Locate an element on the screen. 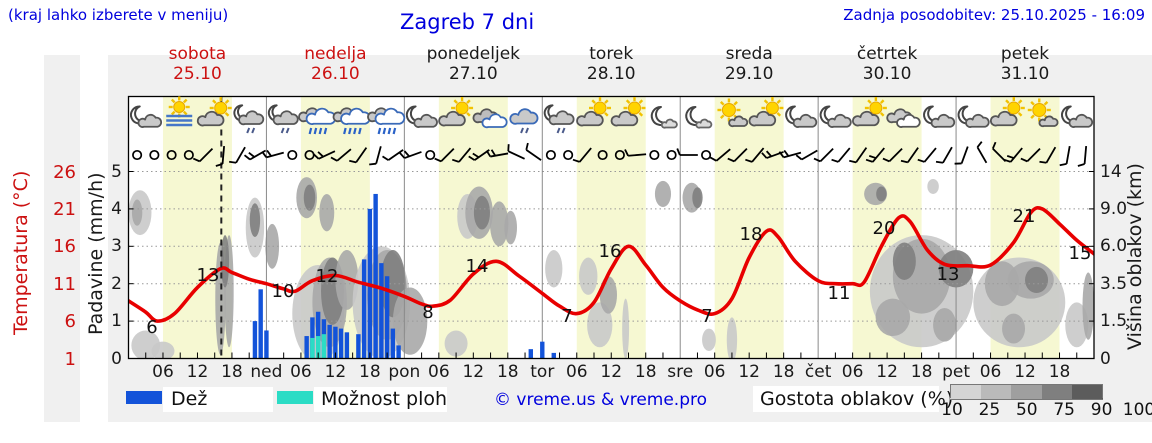  temp-axis-tick: 21 is located at coordinates (64, 209).